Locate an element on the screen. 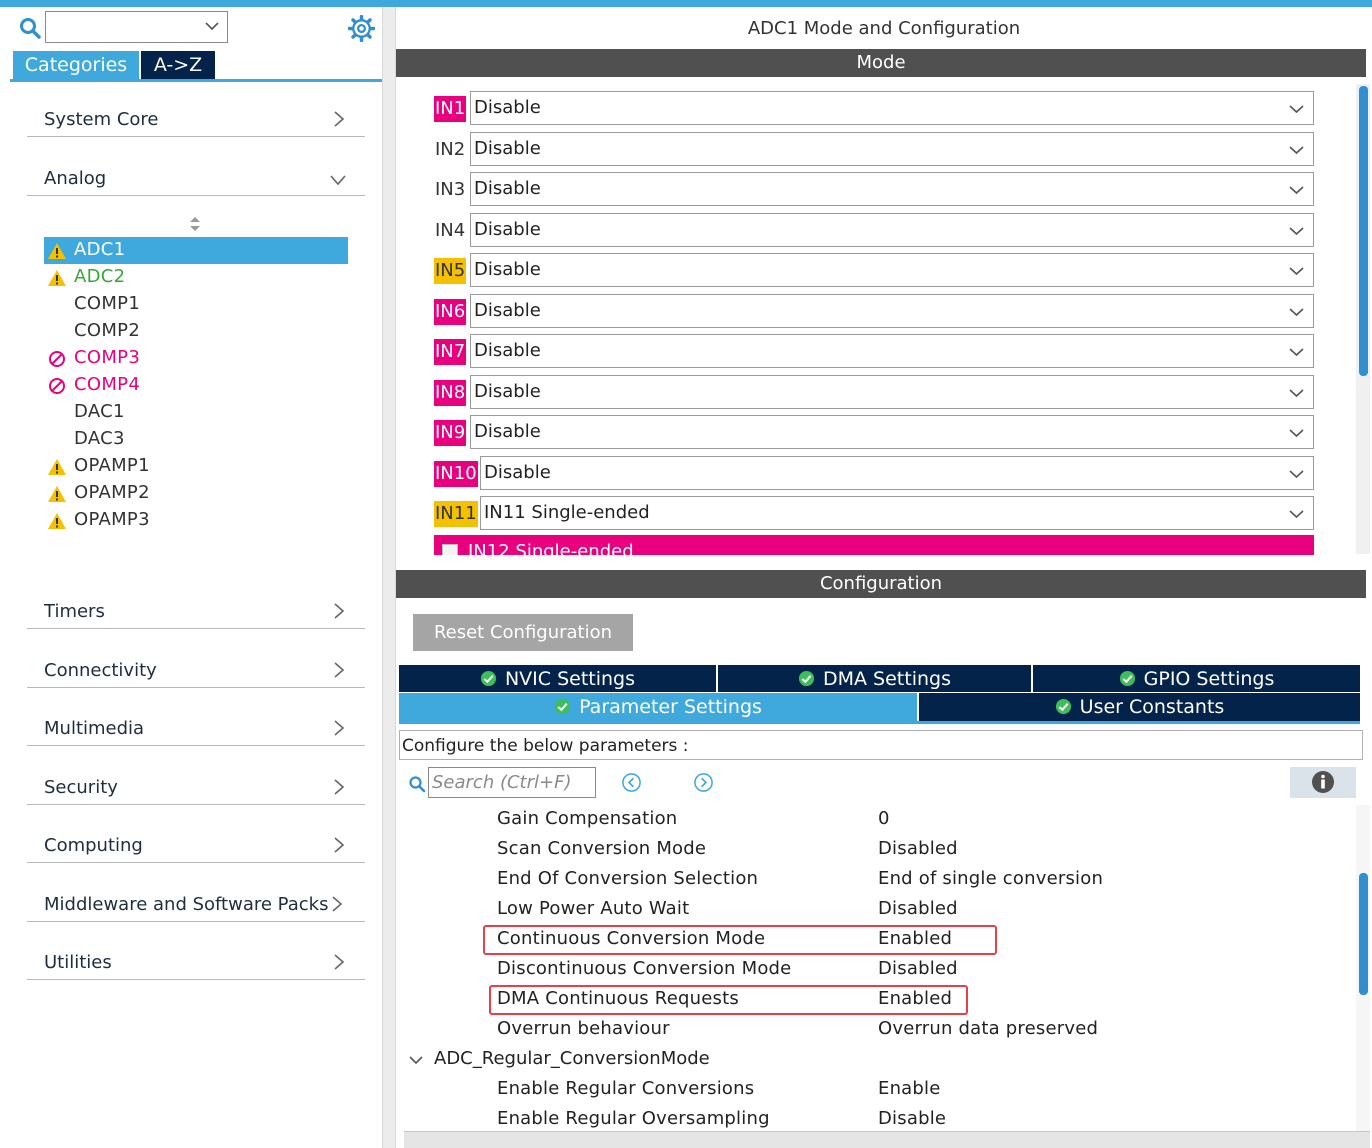 This screenshot has width=1372, height=1148. mode-select-in11: IN11 Single-ended is located at coordinates (897, 513).